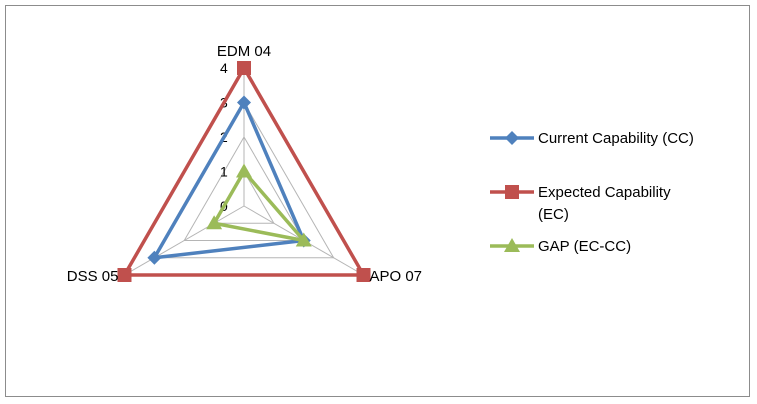 The width and height of the screenshot is (757, 404). Describe the element at coordinates (616, 138) in the screenshot. I see `legend-label: Current Capability (CC)` at that location.